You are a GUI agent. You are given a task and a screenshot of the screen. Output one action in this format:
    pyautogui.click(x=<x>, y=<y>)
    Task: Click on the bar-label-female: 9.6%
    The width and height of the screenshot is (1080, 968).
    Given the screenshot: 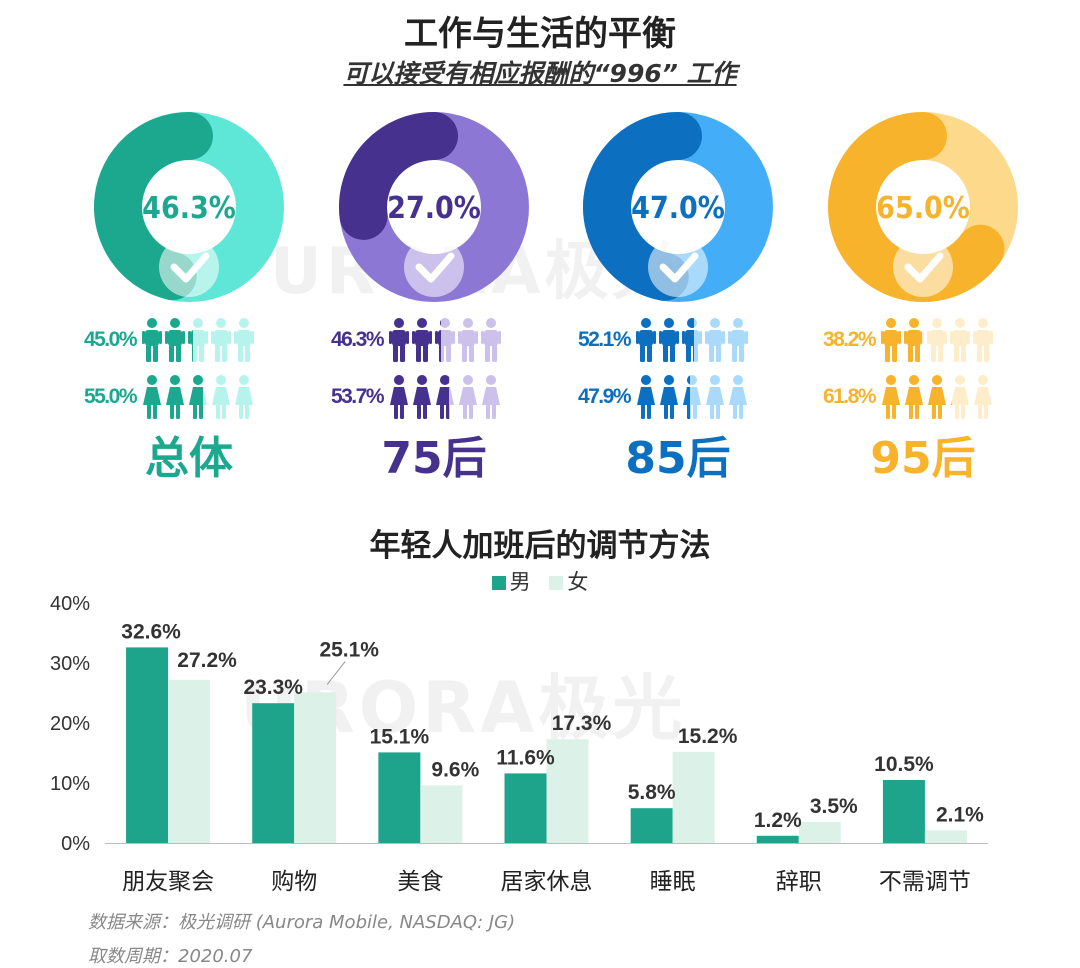 What is the action you would take?
    pyautogui.click(x=455, y=769)
    